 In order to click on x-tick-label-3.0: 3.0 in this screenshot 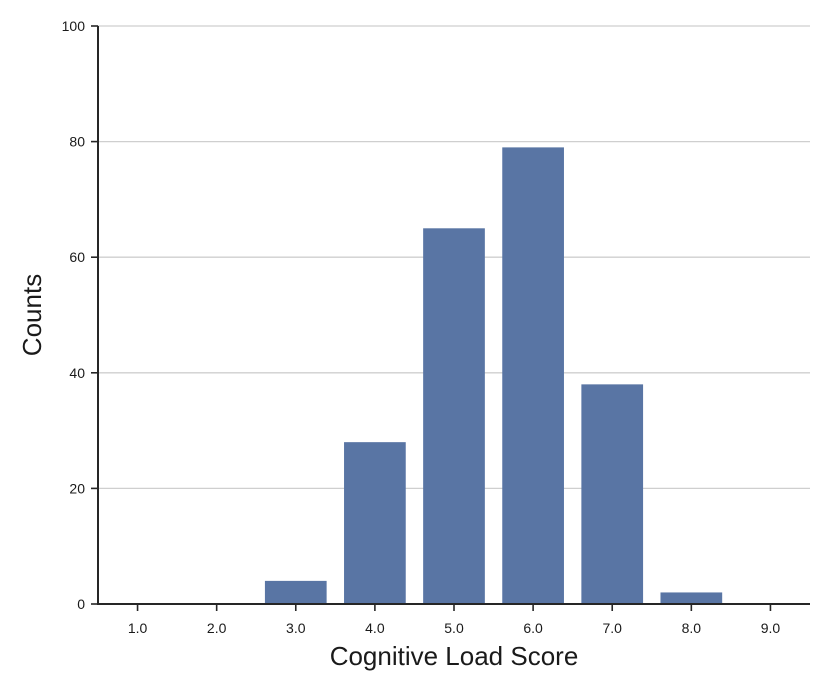, I will do `click(296, 628)`.